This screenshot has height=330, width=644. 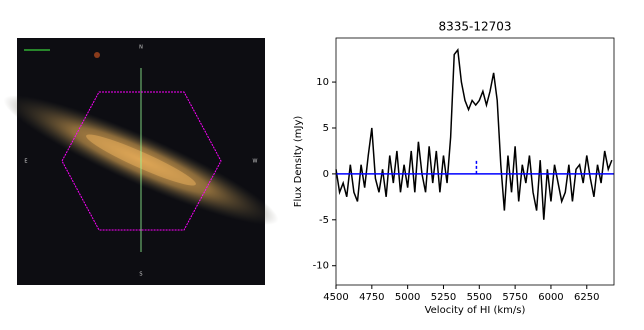 What do you see at coordinates (322, 82) in the screenshot?
I see `y-tick-label: 10` at bounding box center [322, 82].